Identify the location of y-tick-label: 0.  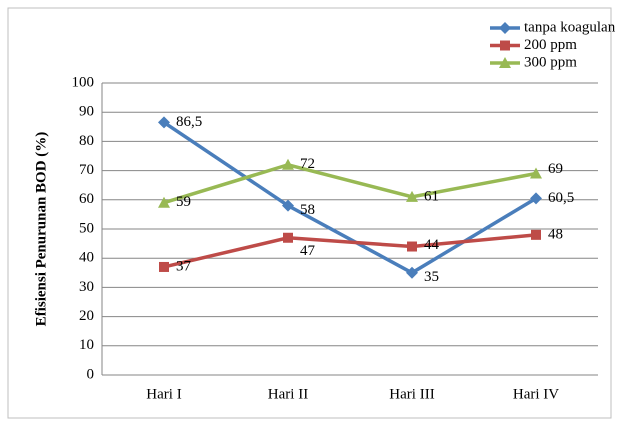
(91, 374).